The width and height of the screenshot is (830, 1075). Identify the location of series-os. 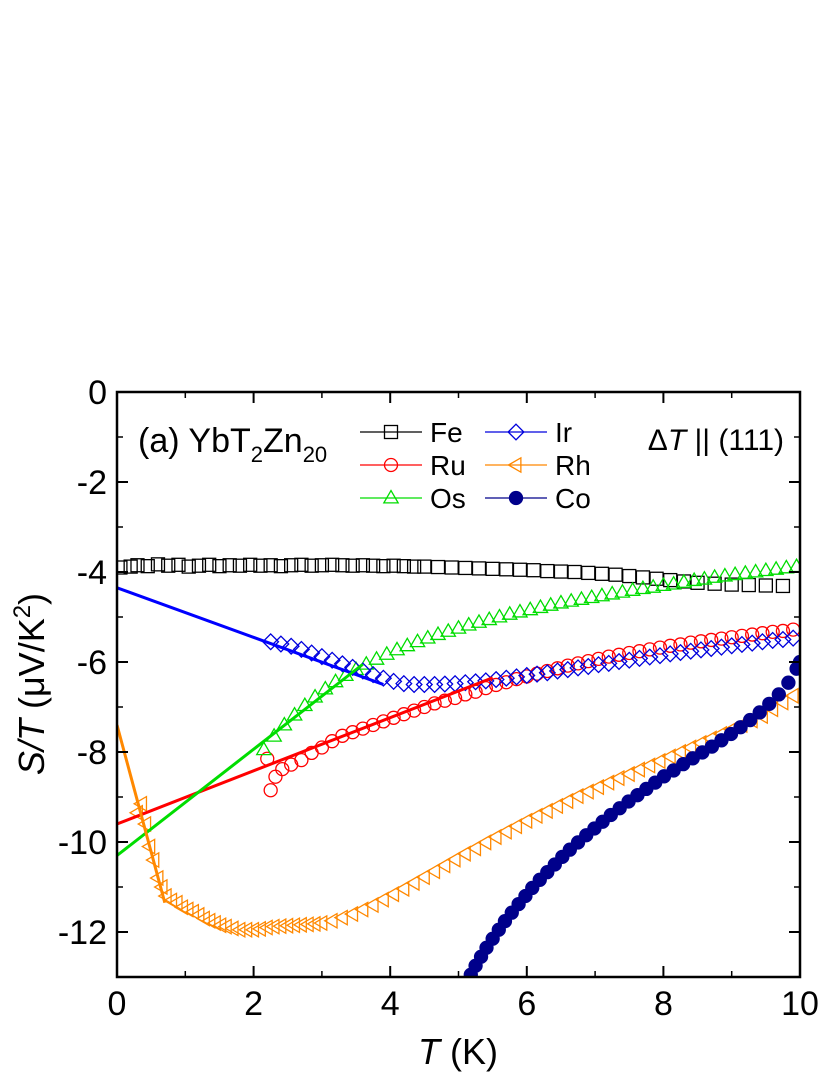
(527, 656).